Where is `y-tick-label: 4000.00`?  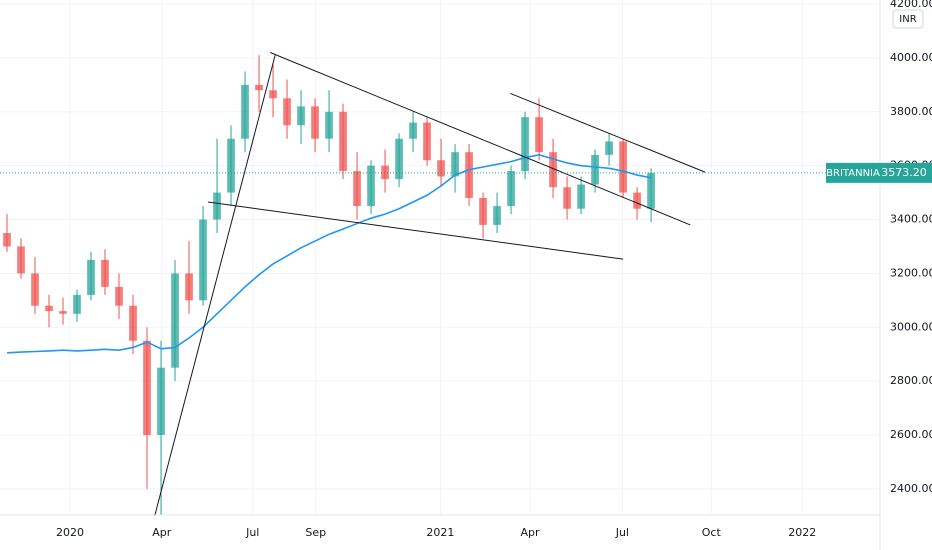 y-tick-label: 4000.00 is located at coordinates (911, 57).